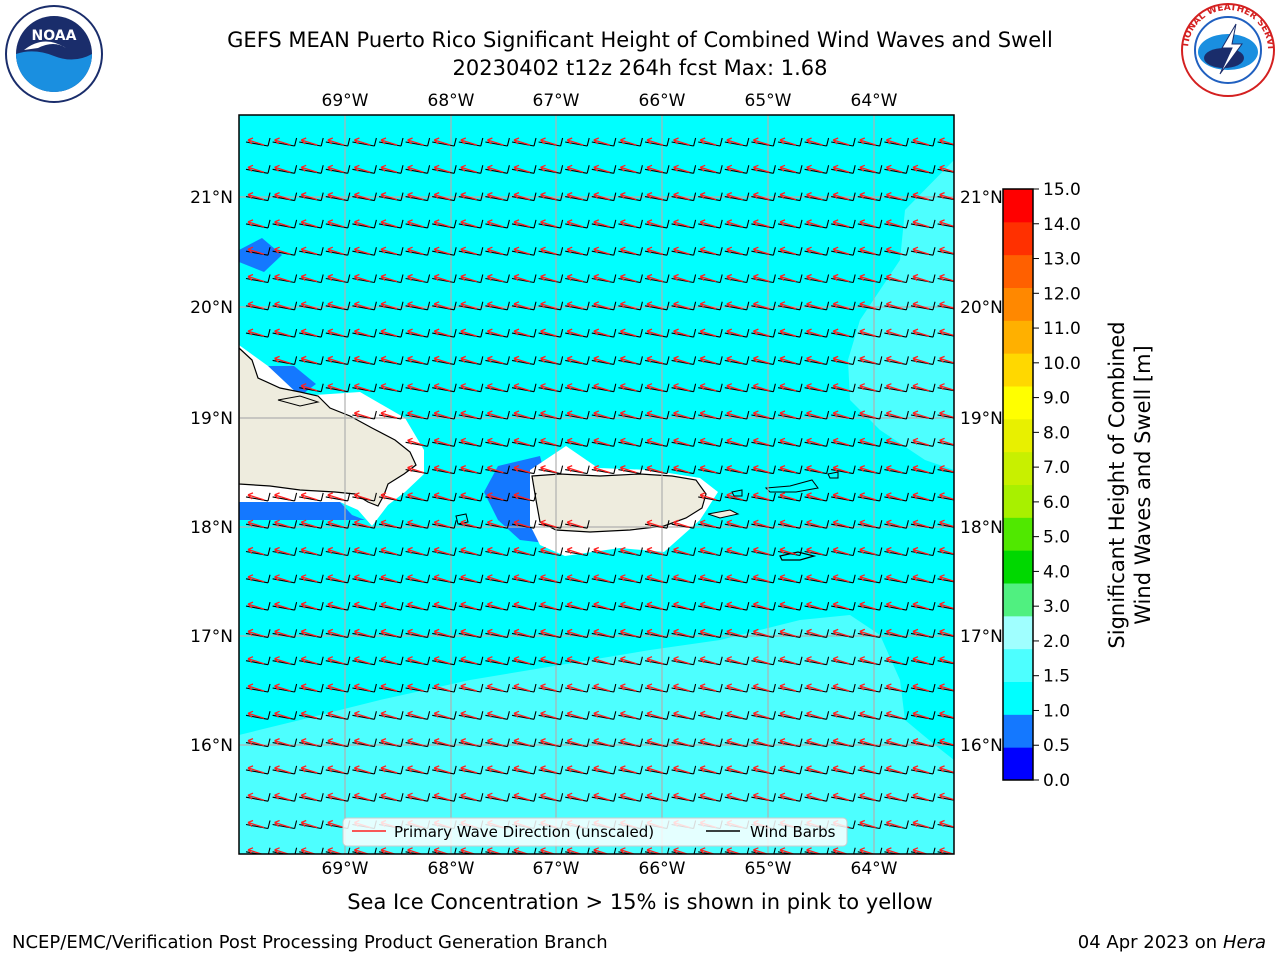 The width and height of the screenshot is (1280, 960). I want to click on lat-label-right: 18°N, so click(981, 528).